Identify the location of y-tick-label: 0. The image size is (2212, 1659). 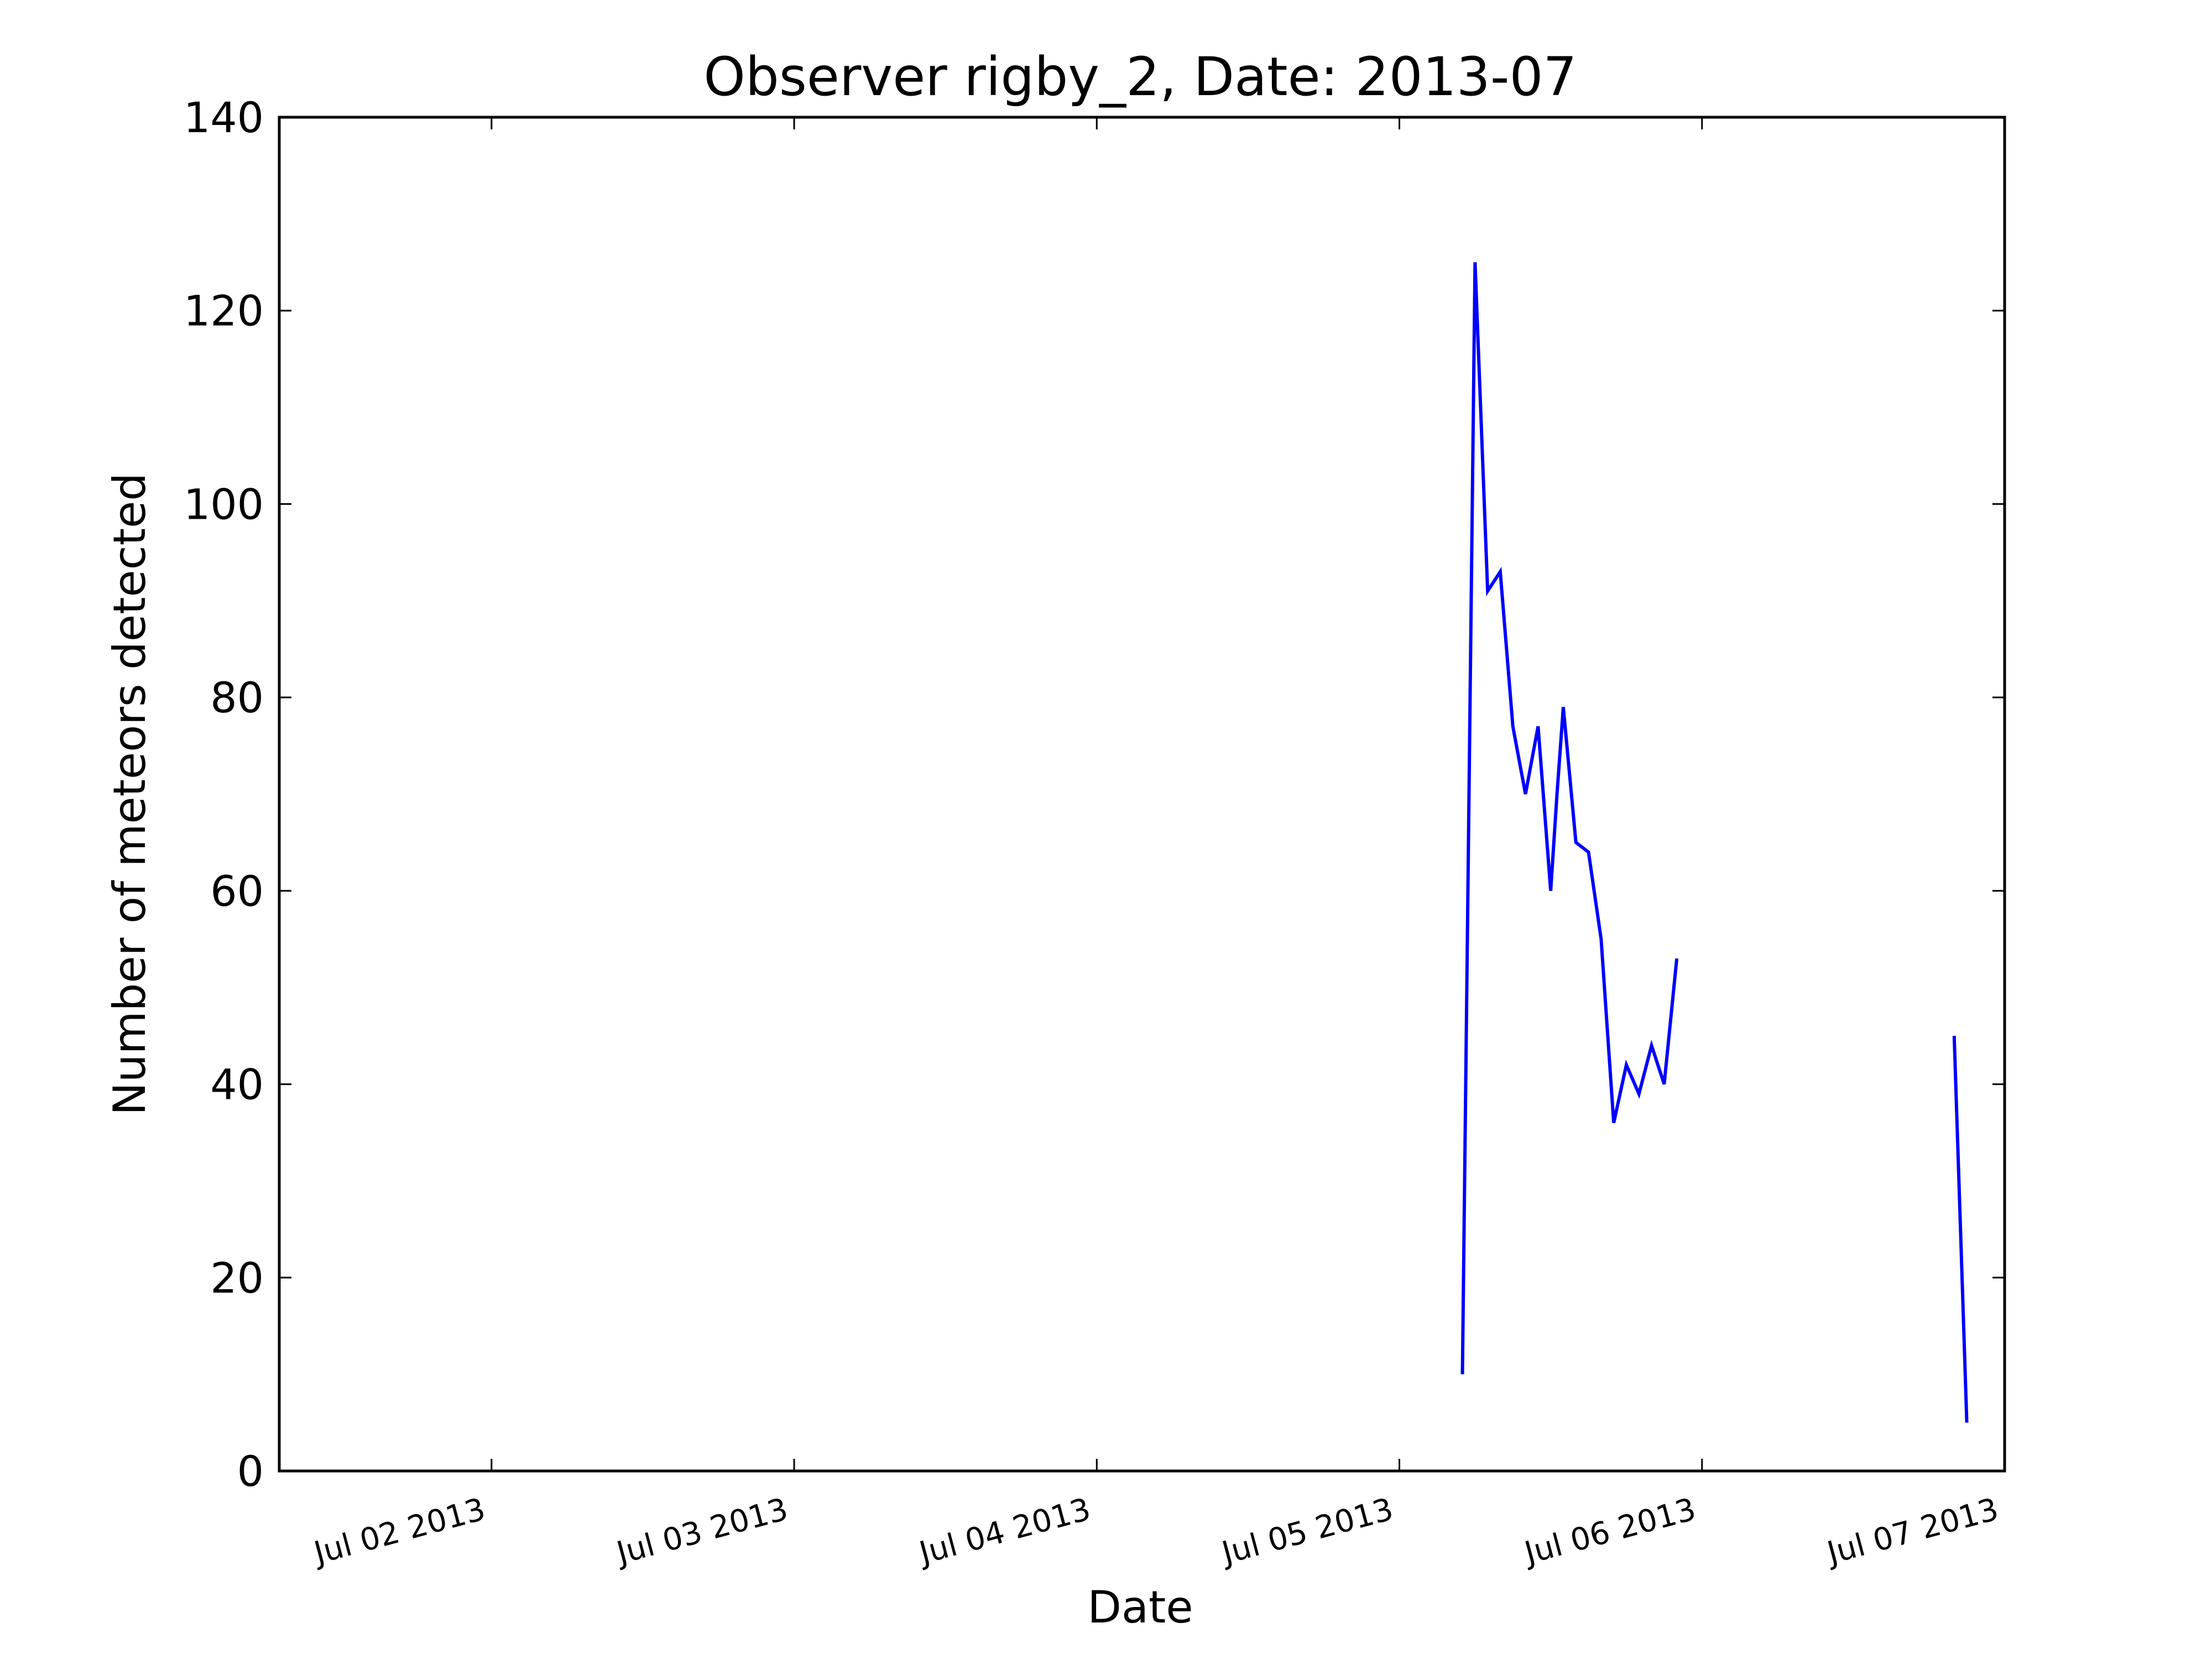
(251, 1472).